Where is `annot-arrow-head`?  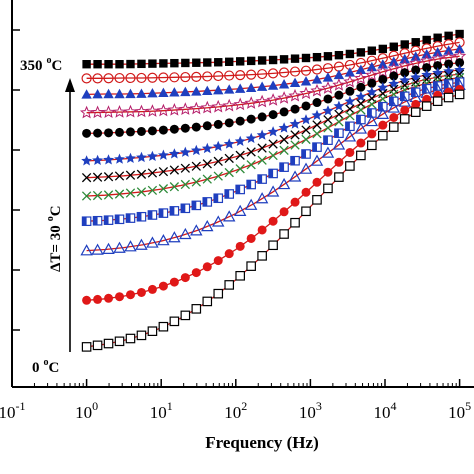
annot-arrow-head is located at coordinates (70, 85).